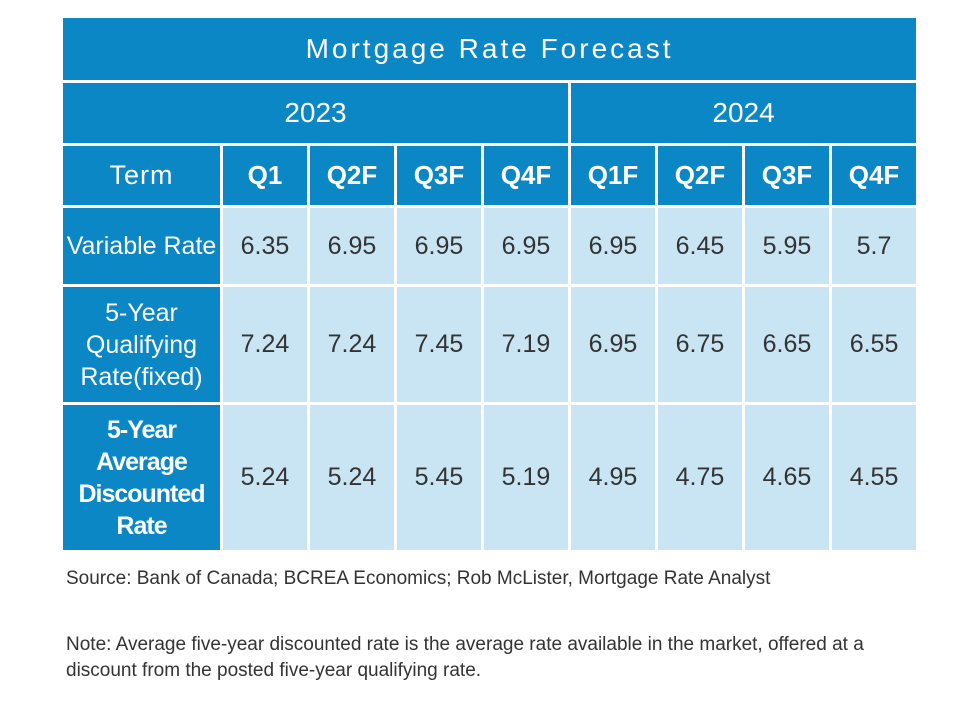 This screenshot has height=720, width=960. I want to click on table-cell: 4.55, so click(874, 477).